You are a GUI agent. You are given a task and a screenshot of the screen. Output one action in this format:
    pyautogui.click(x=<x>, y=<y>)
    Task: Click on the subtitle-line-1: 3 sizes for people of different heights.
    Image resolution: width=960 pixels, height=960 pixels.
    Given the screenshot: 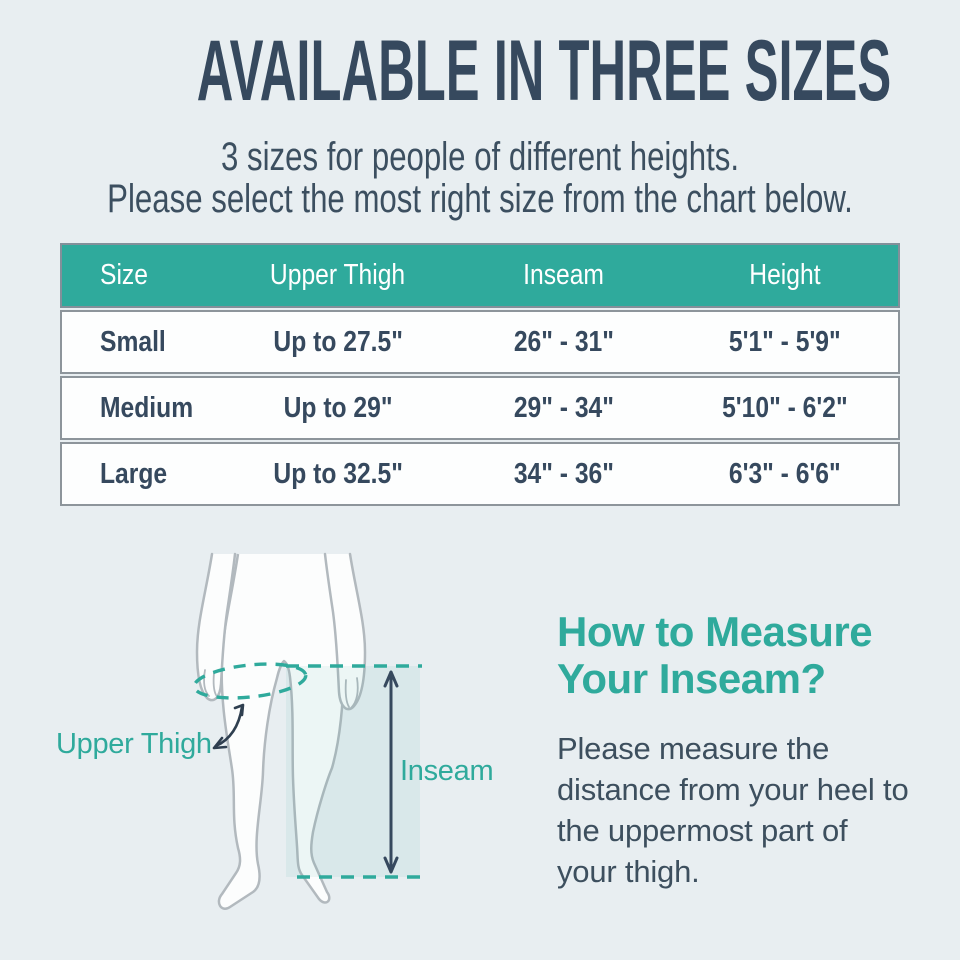 What is the action you would take?
    pyautogui.click(x=480, y=157)
    